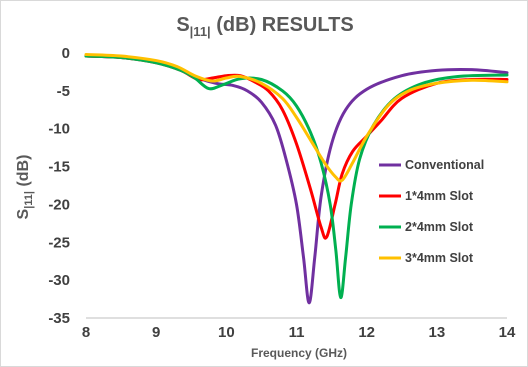 The image size is (528, 367). Describe the element at coordinates (182, 25) in the screenshot. I see `chart-title-main: S` at that location.